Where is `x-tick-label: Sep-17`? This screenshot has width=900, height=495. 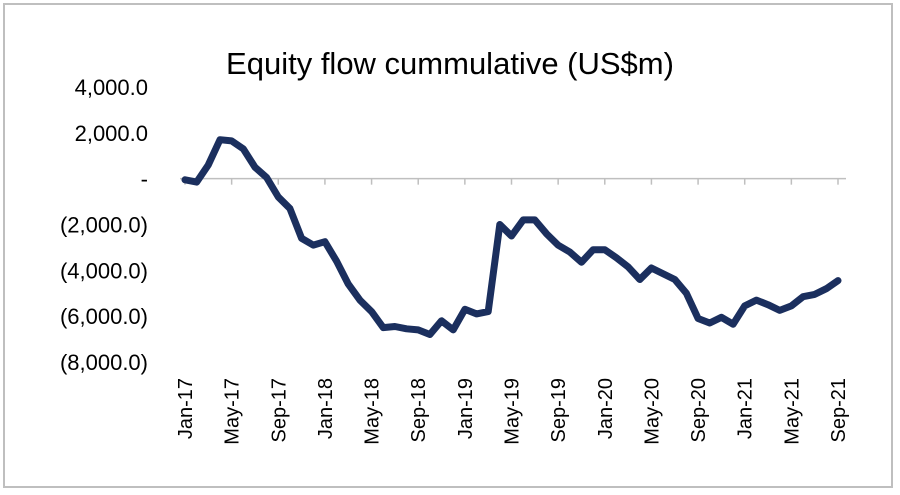
x-tick-label: Sep-17 is located at coordinates (279, 410).